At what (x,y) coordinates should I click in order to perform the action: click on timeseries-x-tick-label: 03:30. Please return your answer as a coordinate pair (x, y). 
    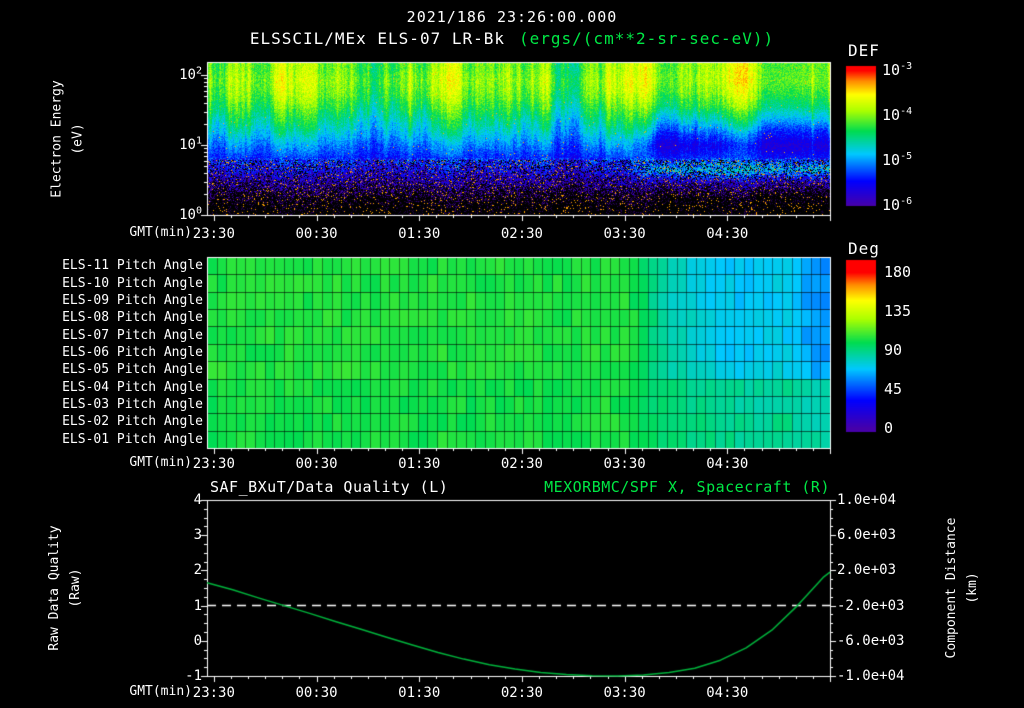
    Looking at the image, I should click on (624, 693).